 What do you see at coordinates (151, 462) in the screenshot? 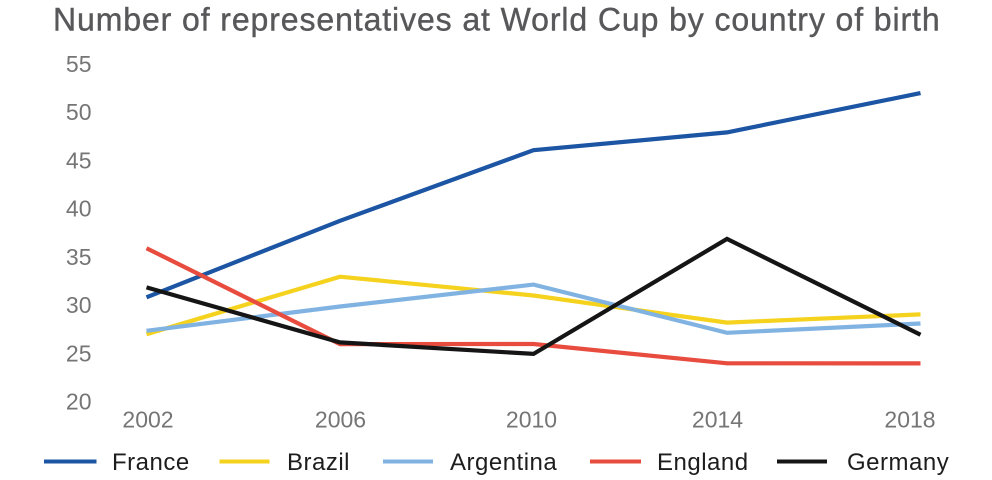
I see `svg-text: France` at bounding box center [151, 462].